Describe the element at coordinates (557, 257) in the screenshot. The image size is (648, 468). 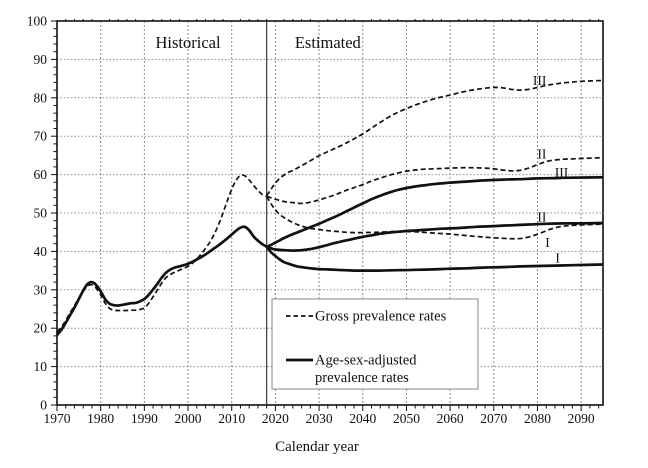
I see `series-label-adjusted-I: I` at that location.